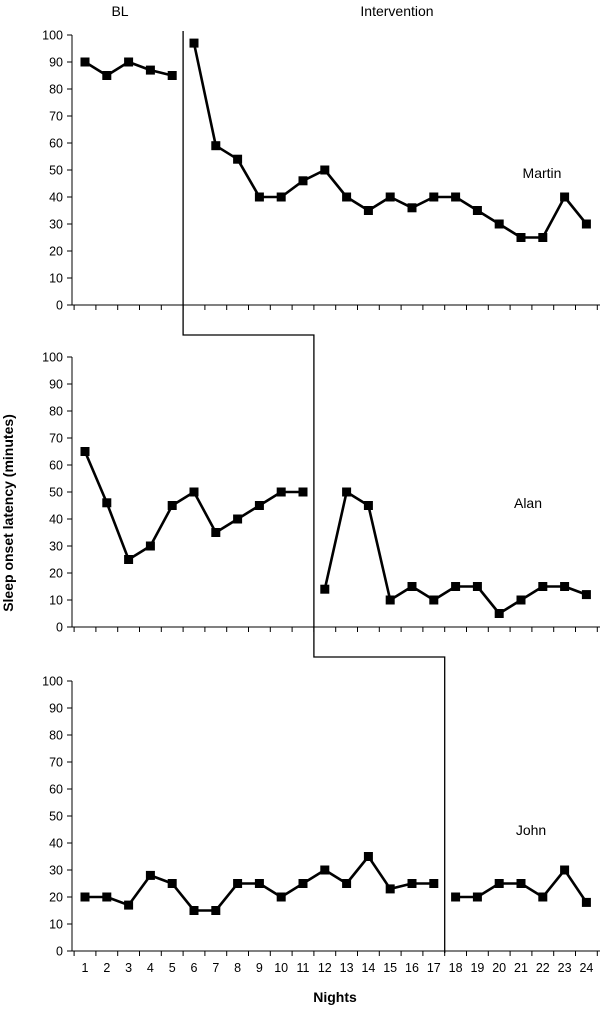 This screenshot has height=1010, width=600. What do you see at coordinates (281, 968) in the screenshot?
I see `x-tick-label: 10` at bounding box center [281, 968].